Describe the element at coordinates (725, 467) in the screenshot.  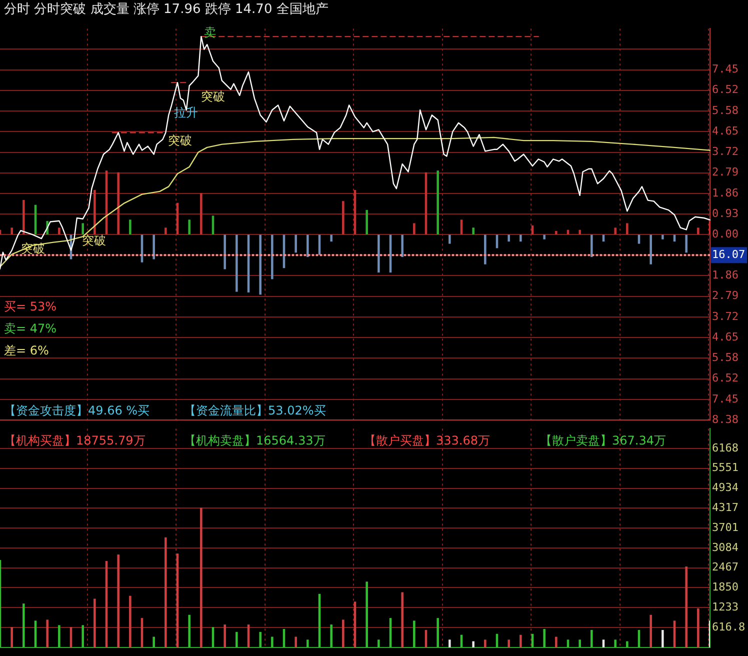
I see `y-tick-label: 5551` at that location.